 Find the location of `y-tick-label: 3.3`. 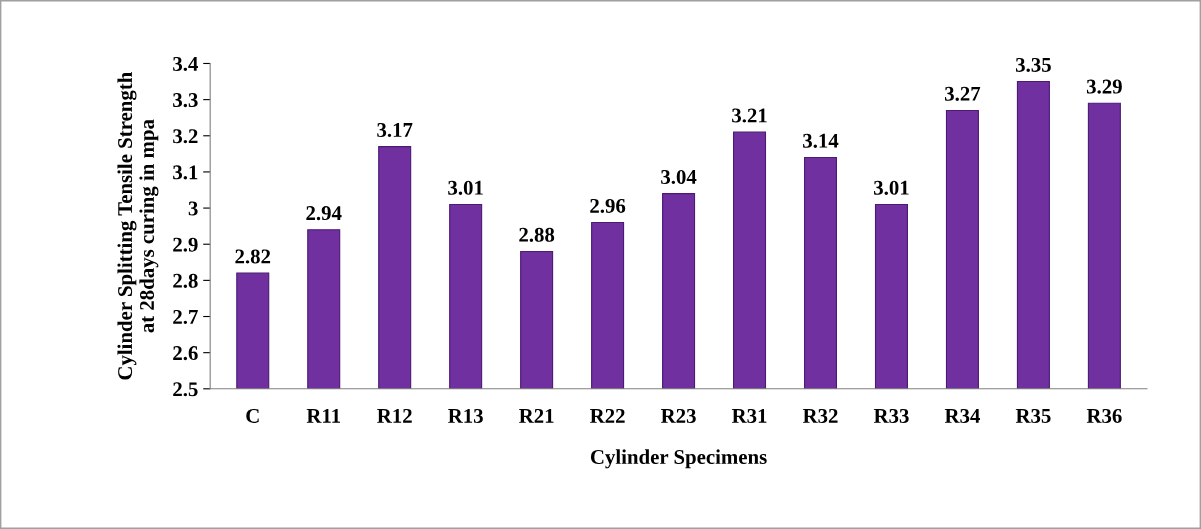

y-tick-label: 3.3 is located at coordinates (185, 100).